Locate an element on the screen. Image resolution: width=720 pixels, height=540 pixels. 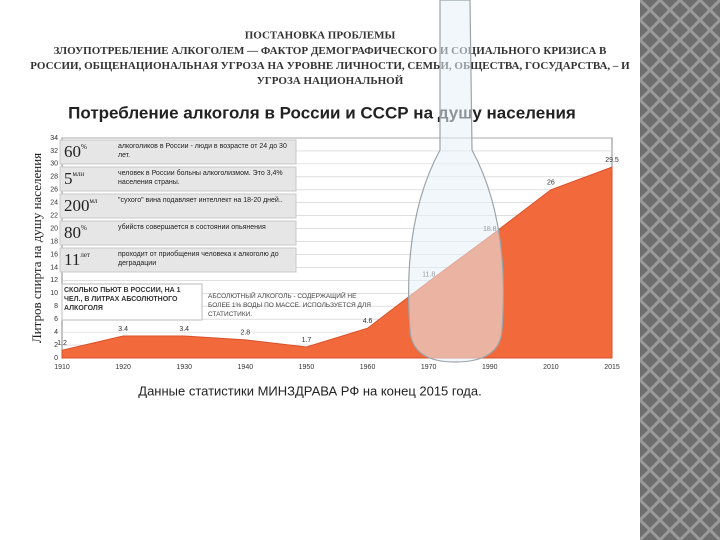
note-box is located at coordinates (132, 302).